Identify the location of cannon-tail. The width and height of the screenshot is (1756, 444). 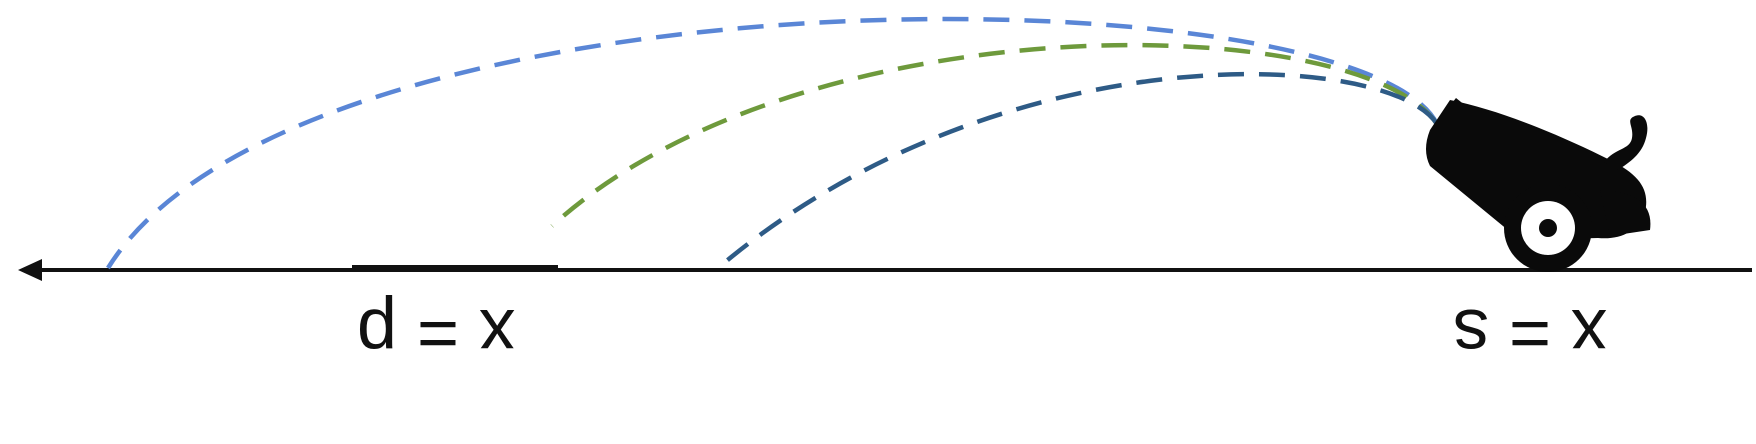
(1626, 142).